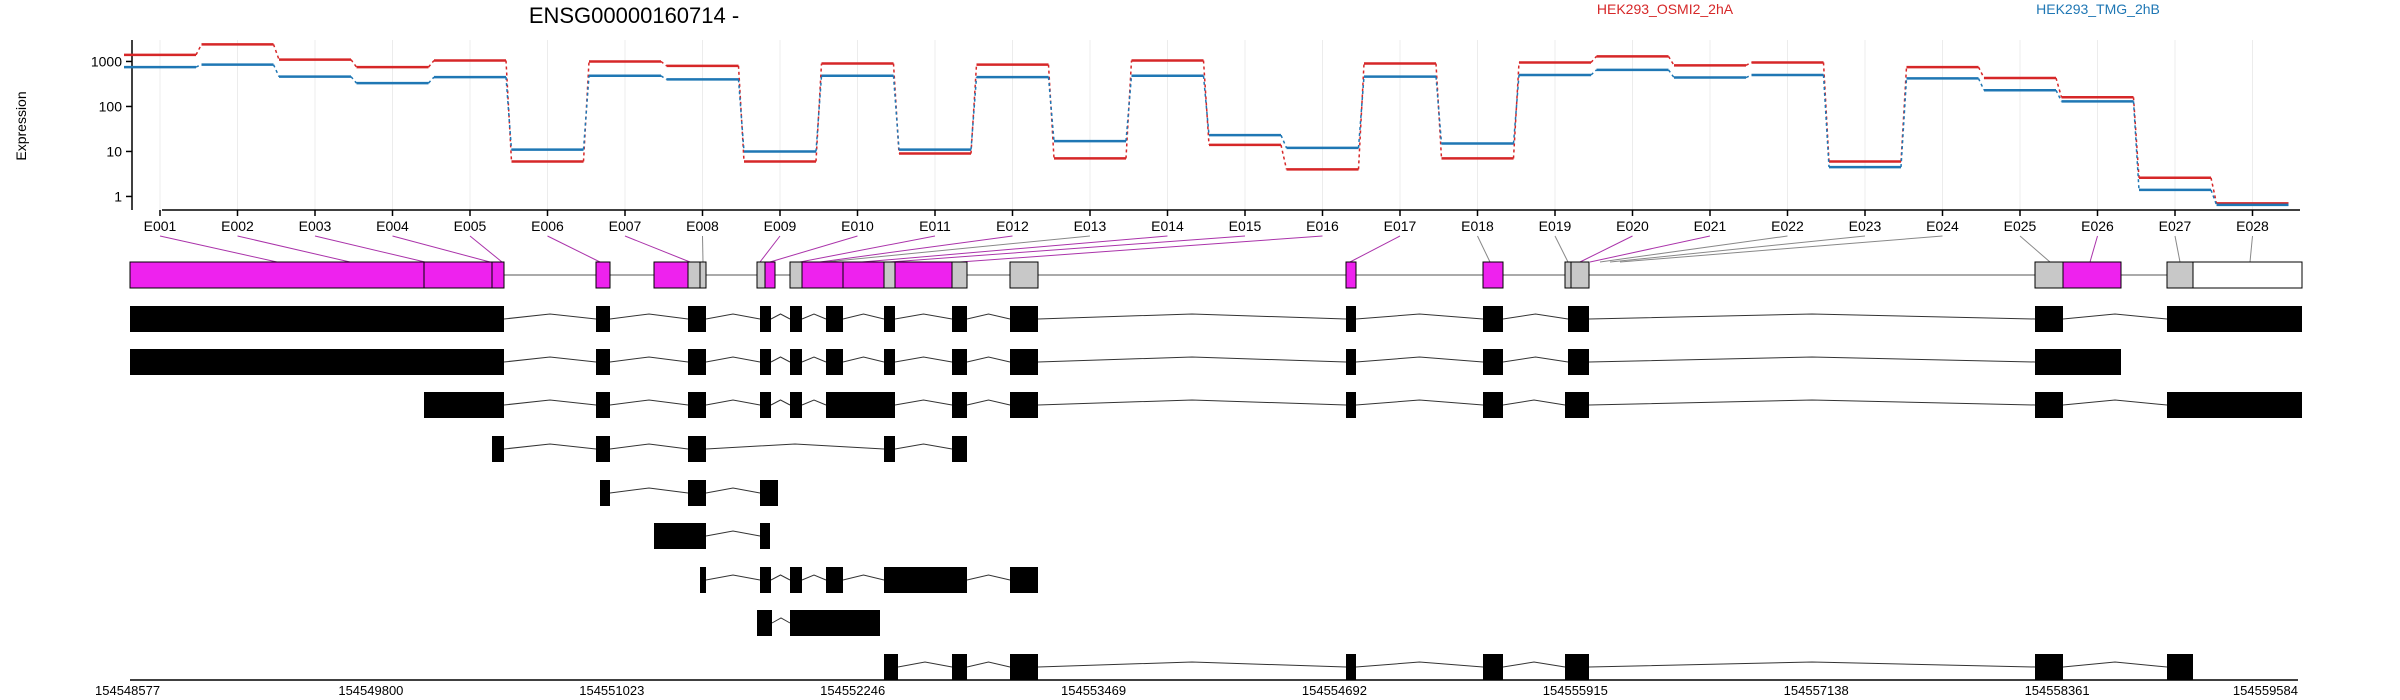  Describe the element at coordinates (1245, 226) in the screenshot. I see `exon-label: E015` at that location.